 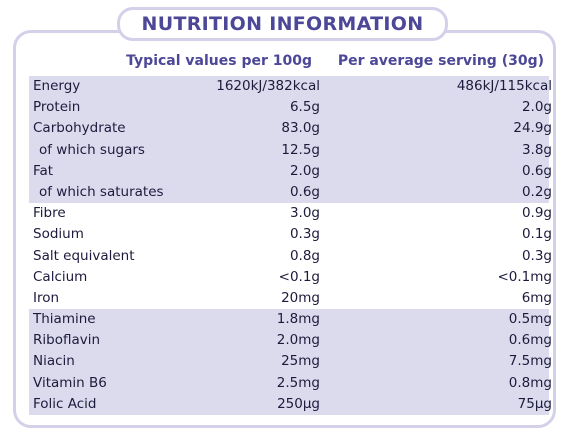 I want to click on value-per-100g: 6.5g, so click(x=304, y=107).